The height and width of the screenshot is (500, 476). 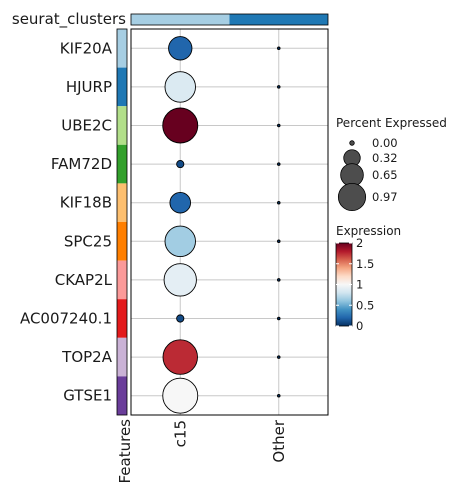 I want to click on y-tick-label: SPC25, so click(x=88, y=241).